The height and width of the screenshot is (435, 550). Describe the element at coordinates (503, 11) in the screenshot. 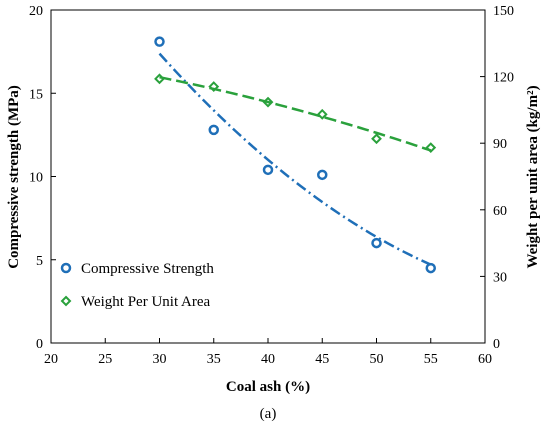

I see `right-y-tick-label: 150` at that location.